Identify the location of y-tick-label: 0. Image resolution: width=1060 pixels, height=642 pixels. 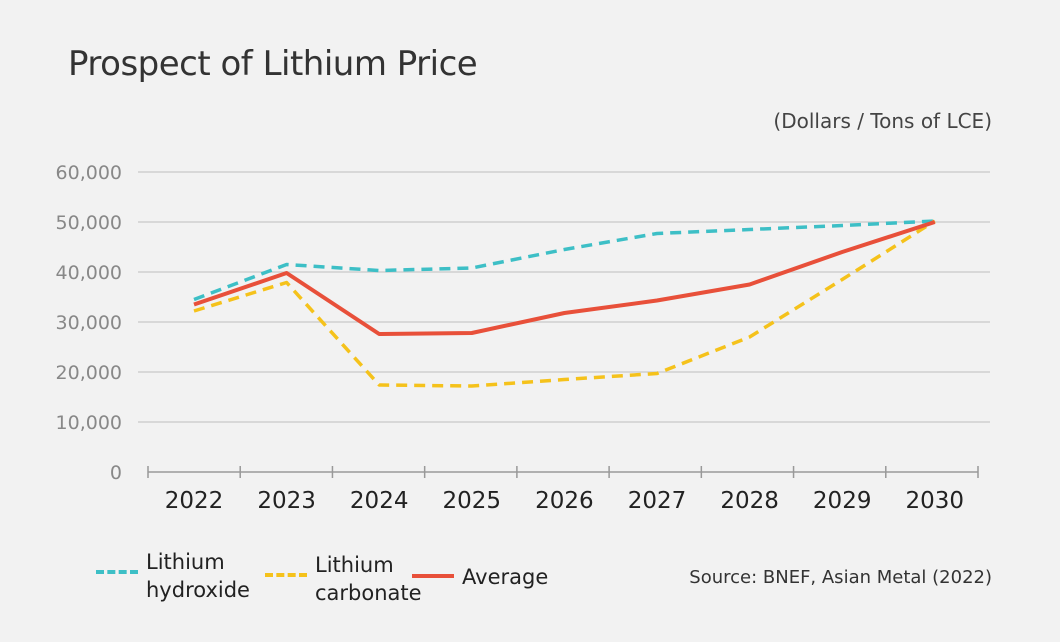
(116, 473).